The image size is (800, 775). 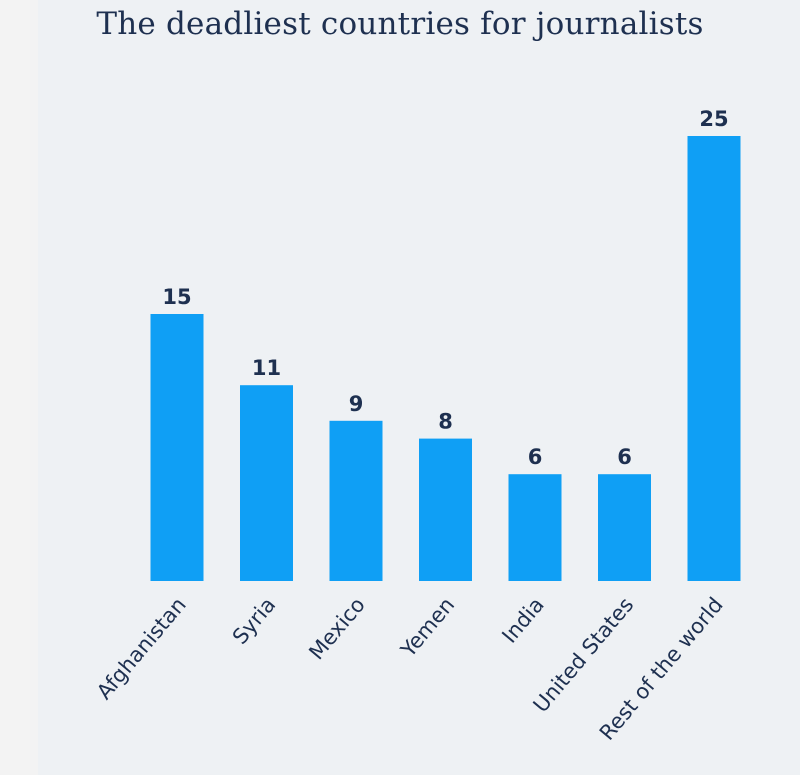 I want to click on category-label-syria: Syria, so click(x=254, y=621).